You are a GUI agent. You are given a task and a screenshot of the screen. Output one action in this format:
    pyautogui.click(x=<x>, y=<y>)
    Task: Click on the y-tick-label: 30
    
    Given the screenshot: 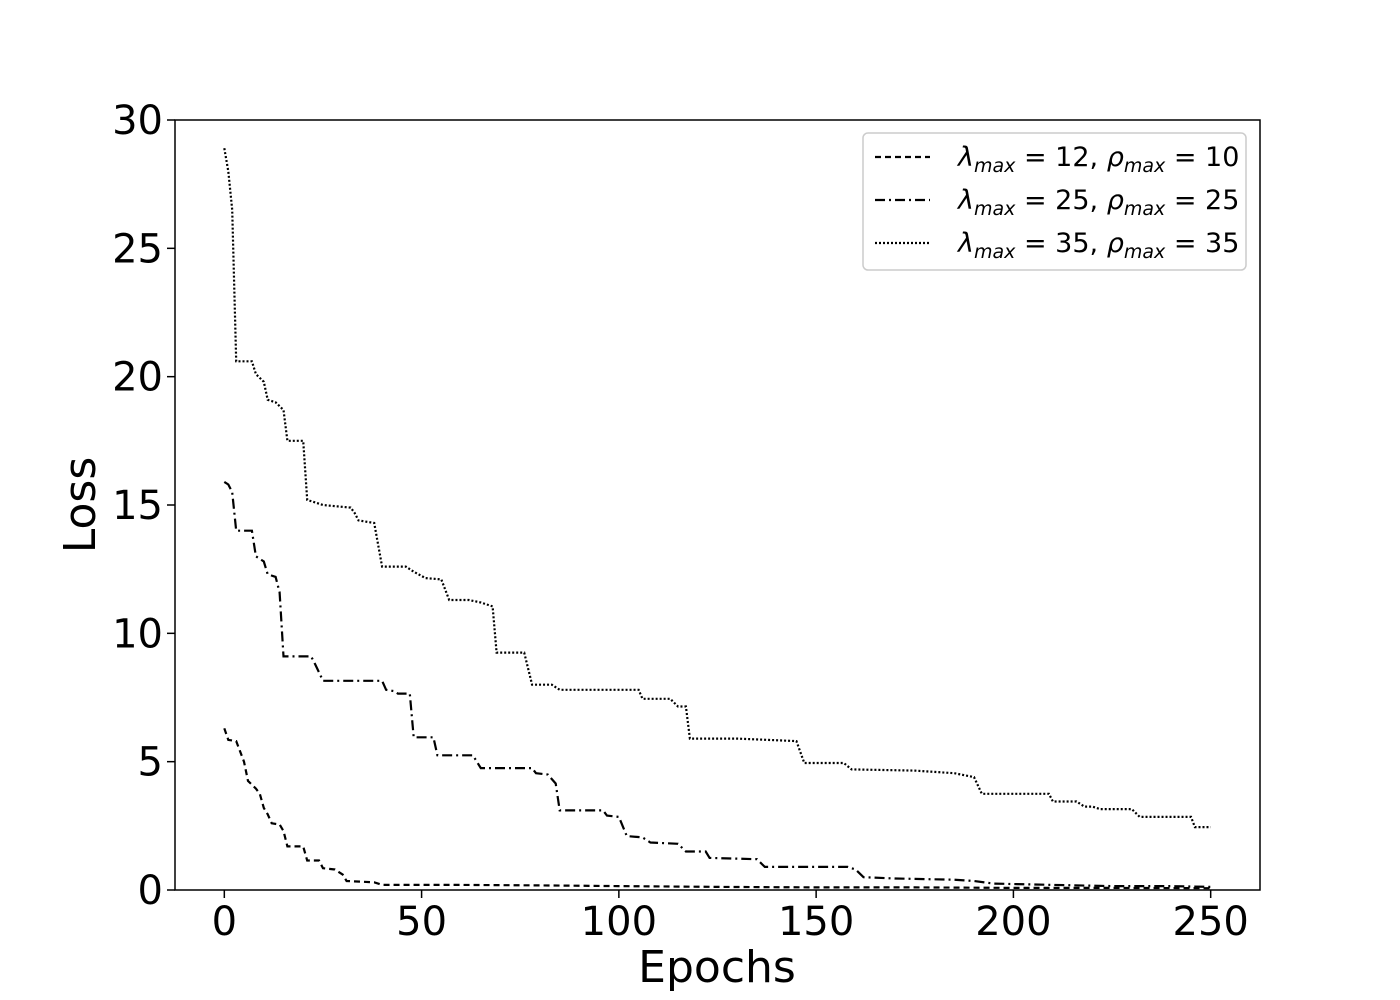 What is the action you would take?
    pyautogui.click(x=137, y=121)
    